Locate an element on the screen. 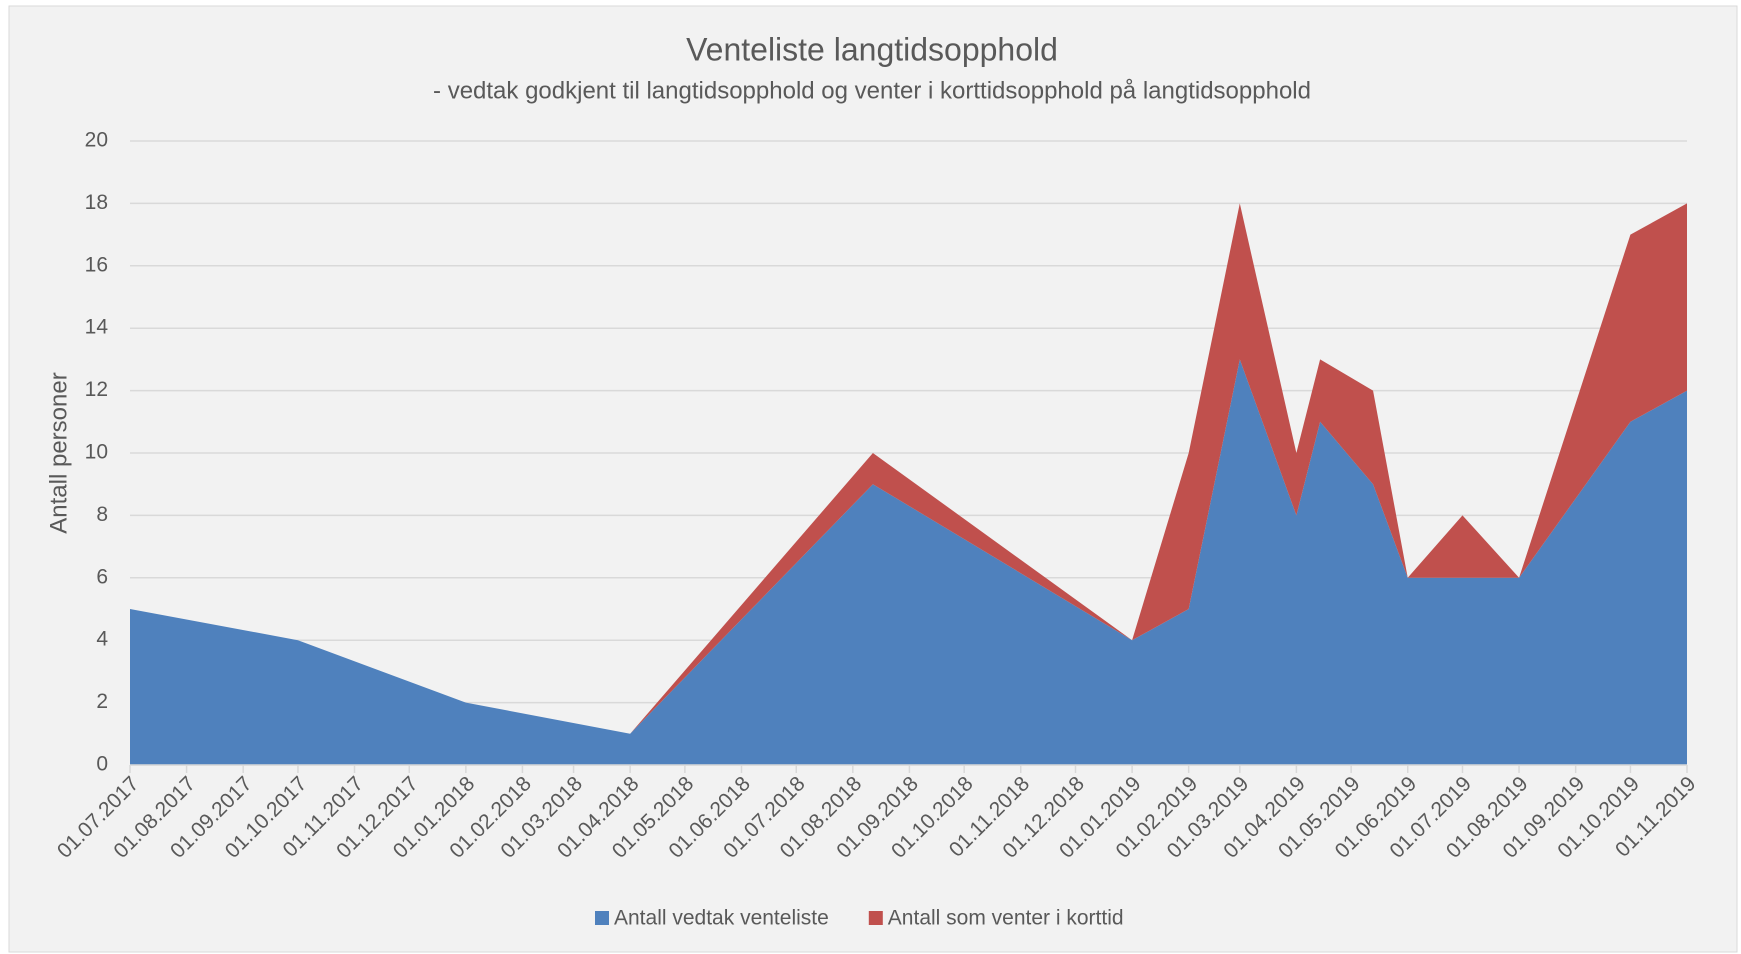  y-tick-label: 10 is located at coordinates (96, 452).